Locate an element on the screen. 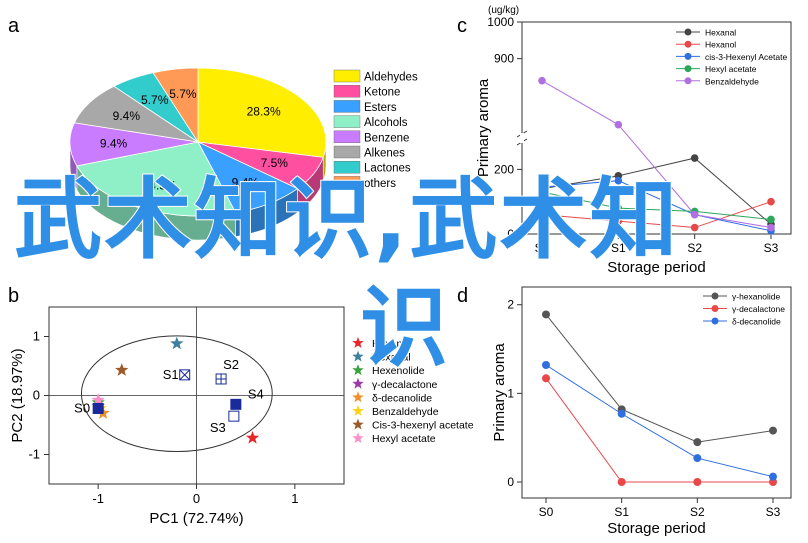 The width and height of the screenshot is (808, 543). pie-slice-alkenes is located at coordinates (136, 114).